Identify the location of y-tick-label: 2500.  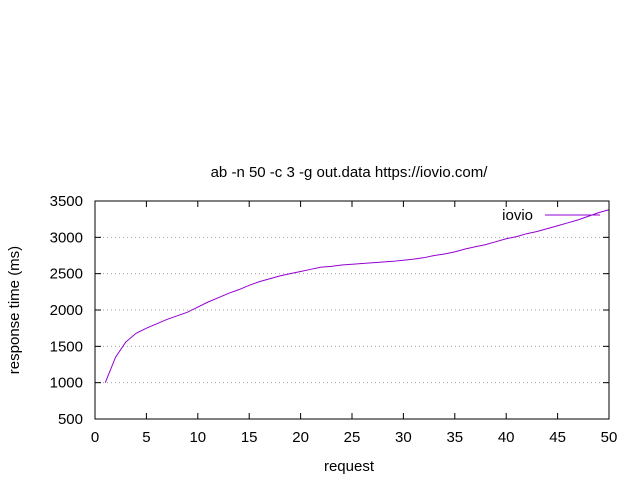
(66, 274).